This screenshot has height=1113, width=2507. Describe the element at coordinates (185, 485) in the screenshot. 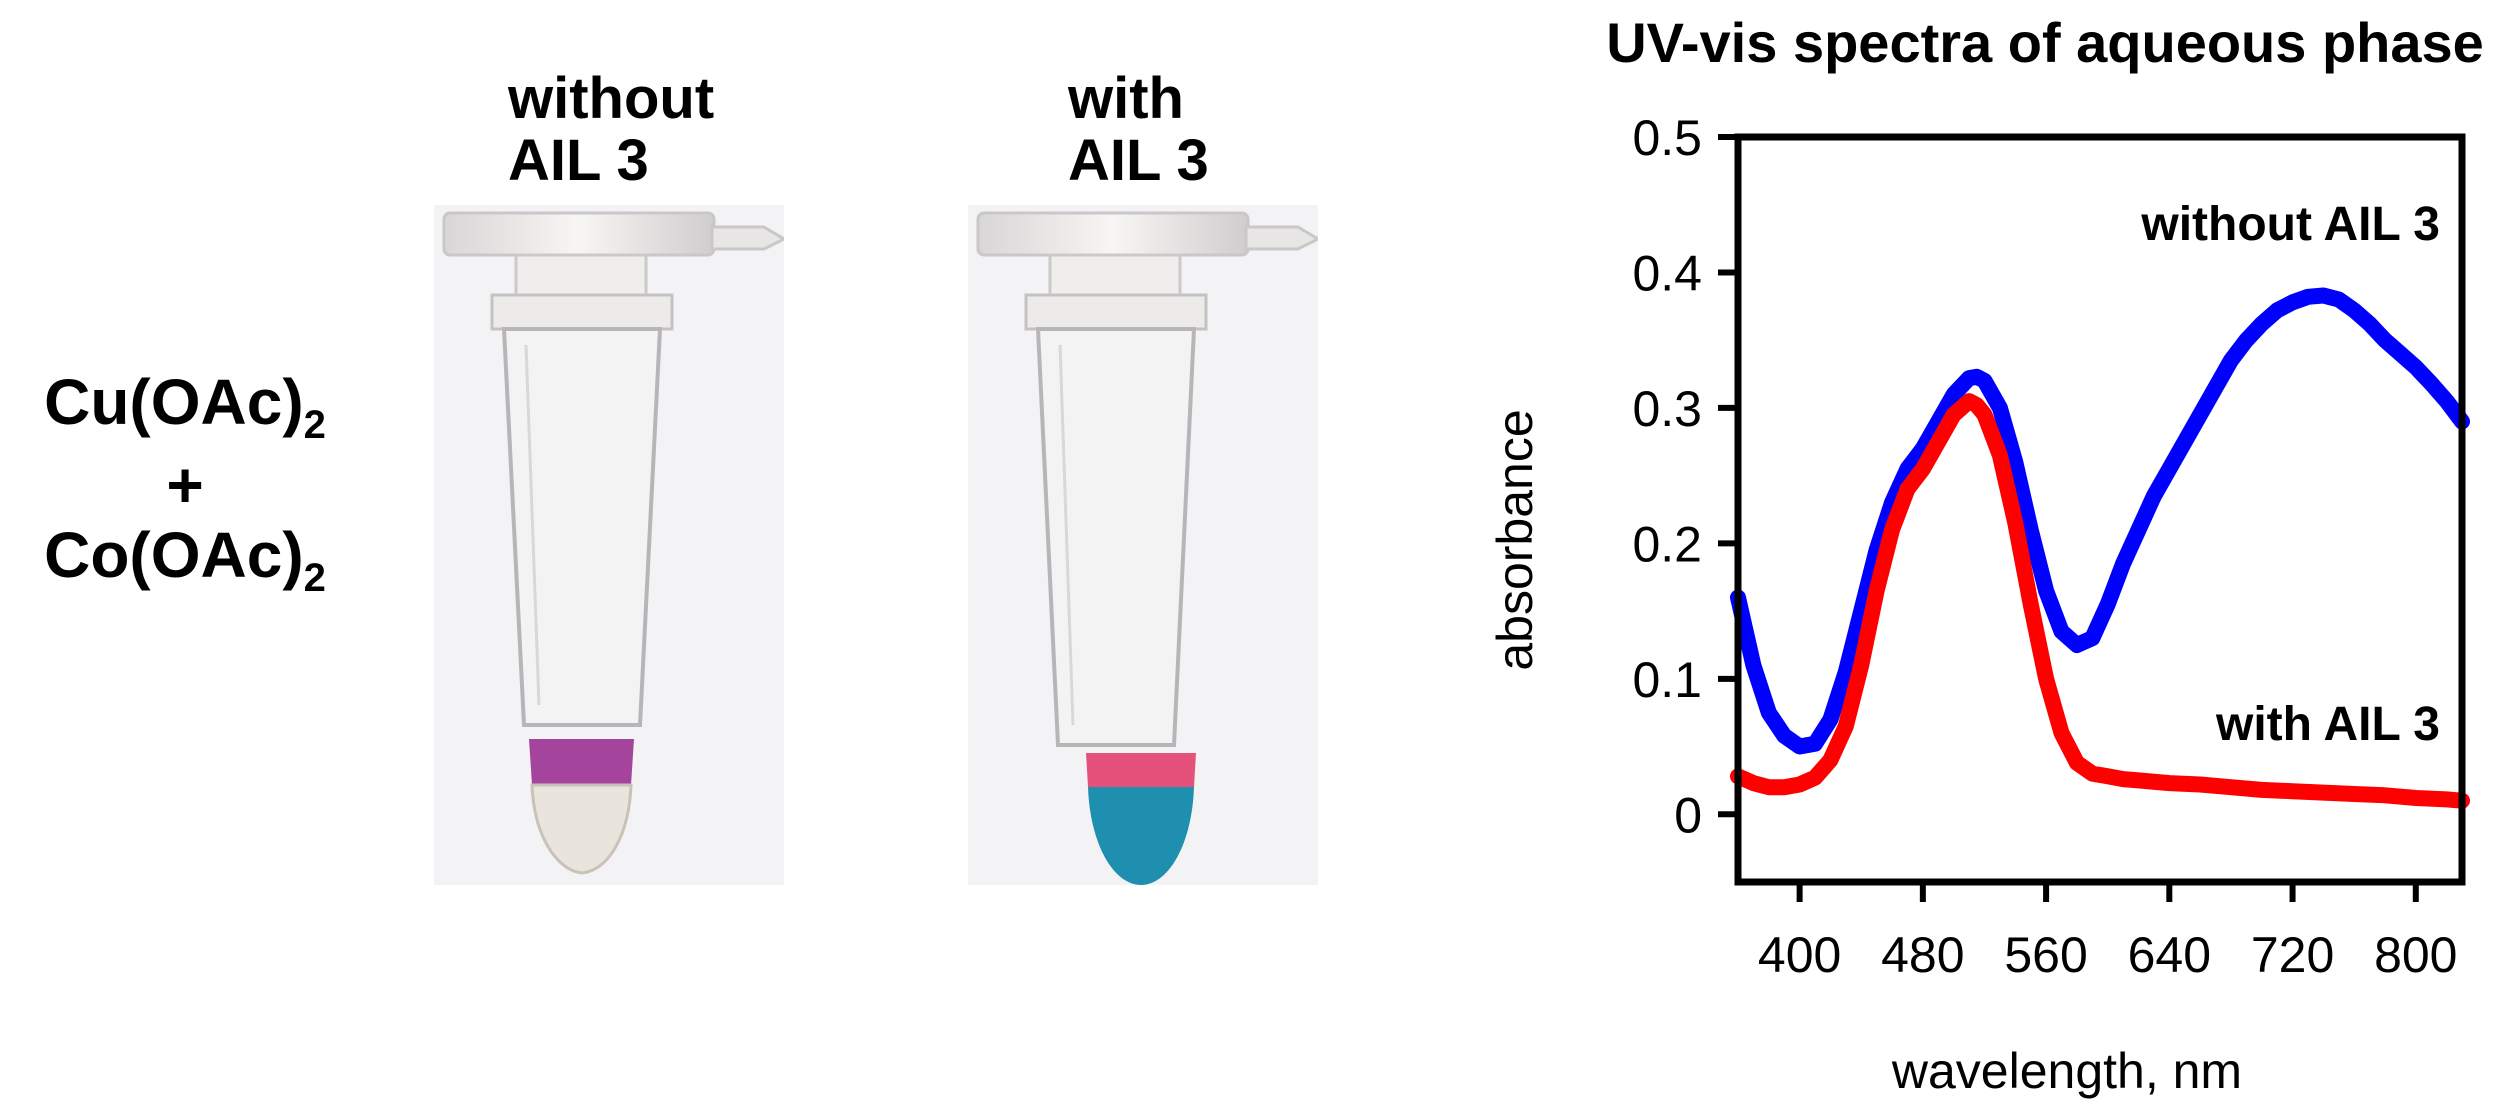

I see `reagent-plus: +` at that location.